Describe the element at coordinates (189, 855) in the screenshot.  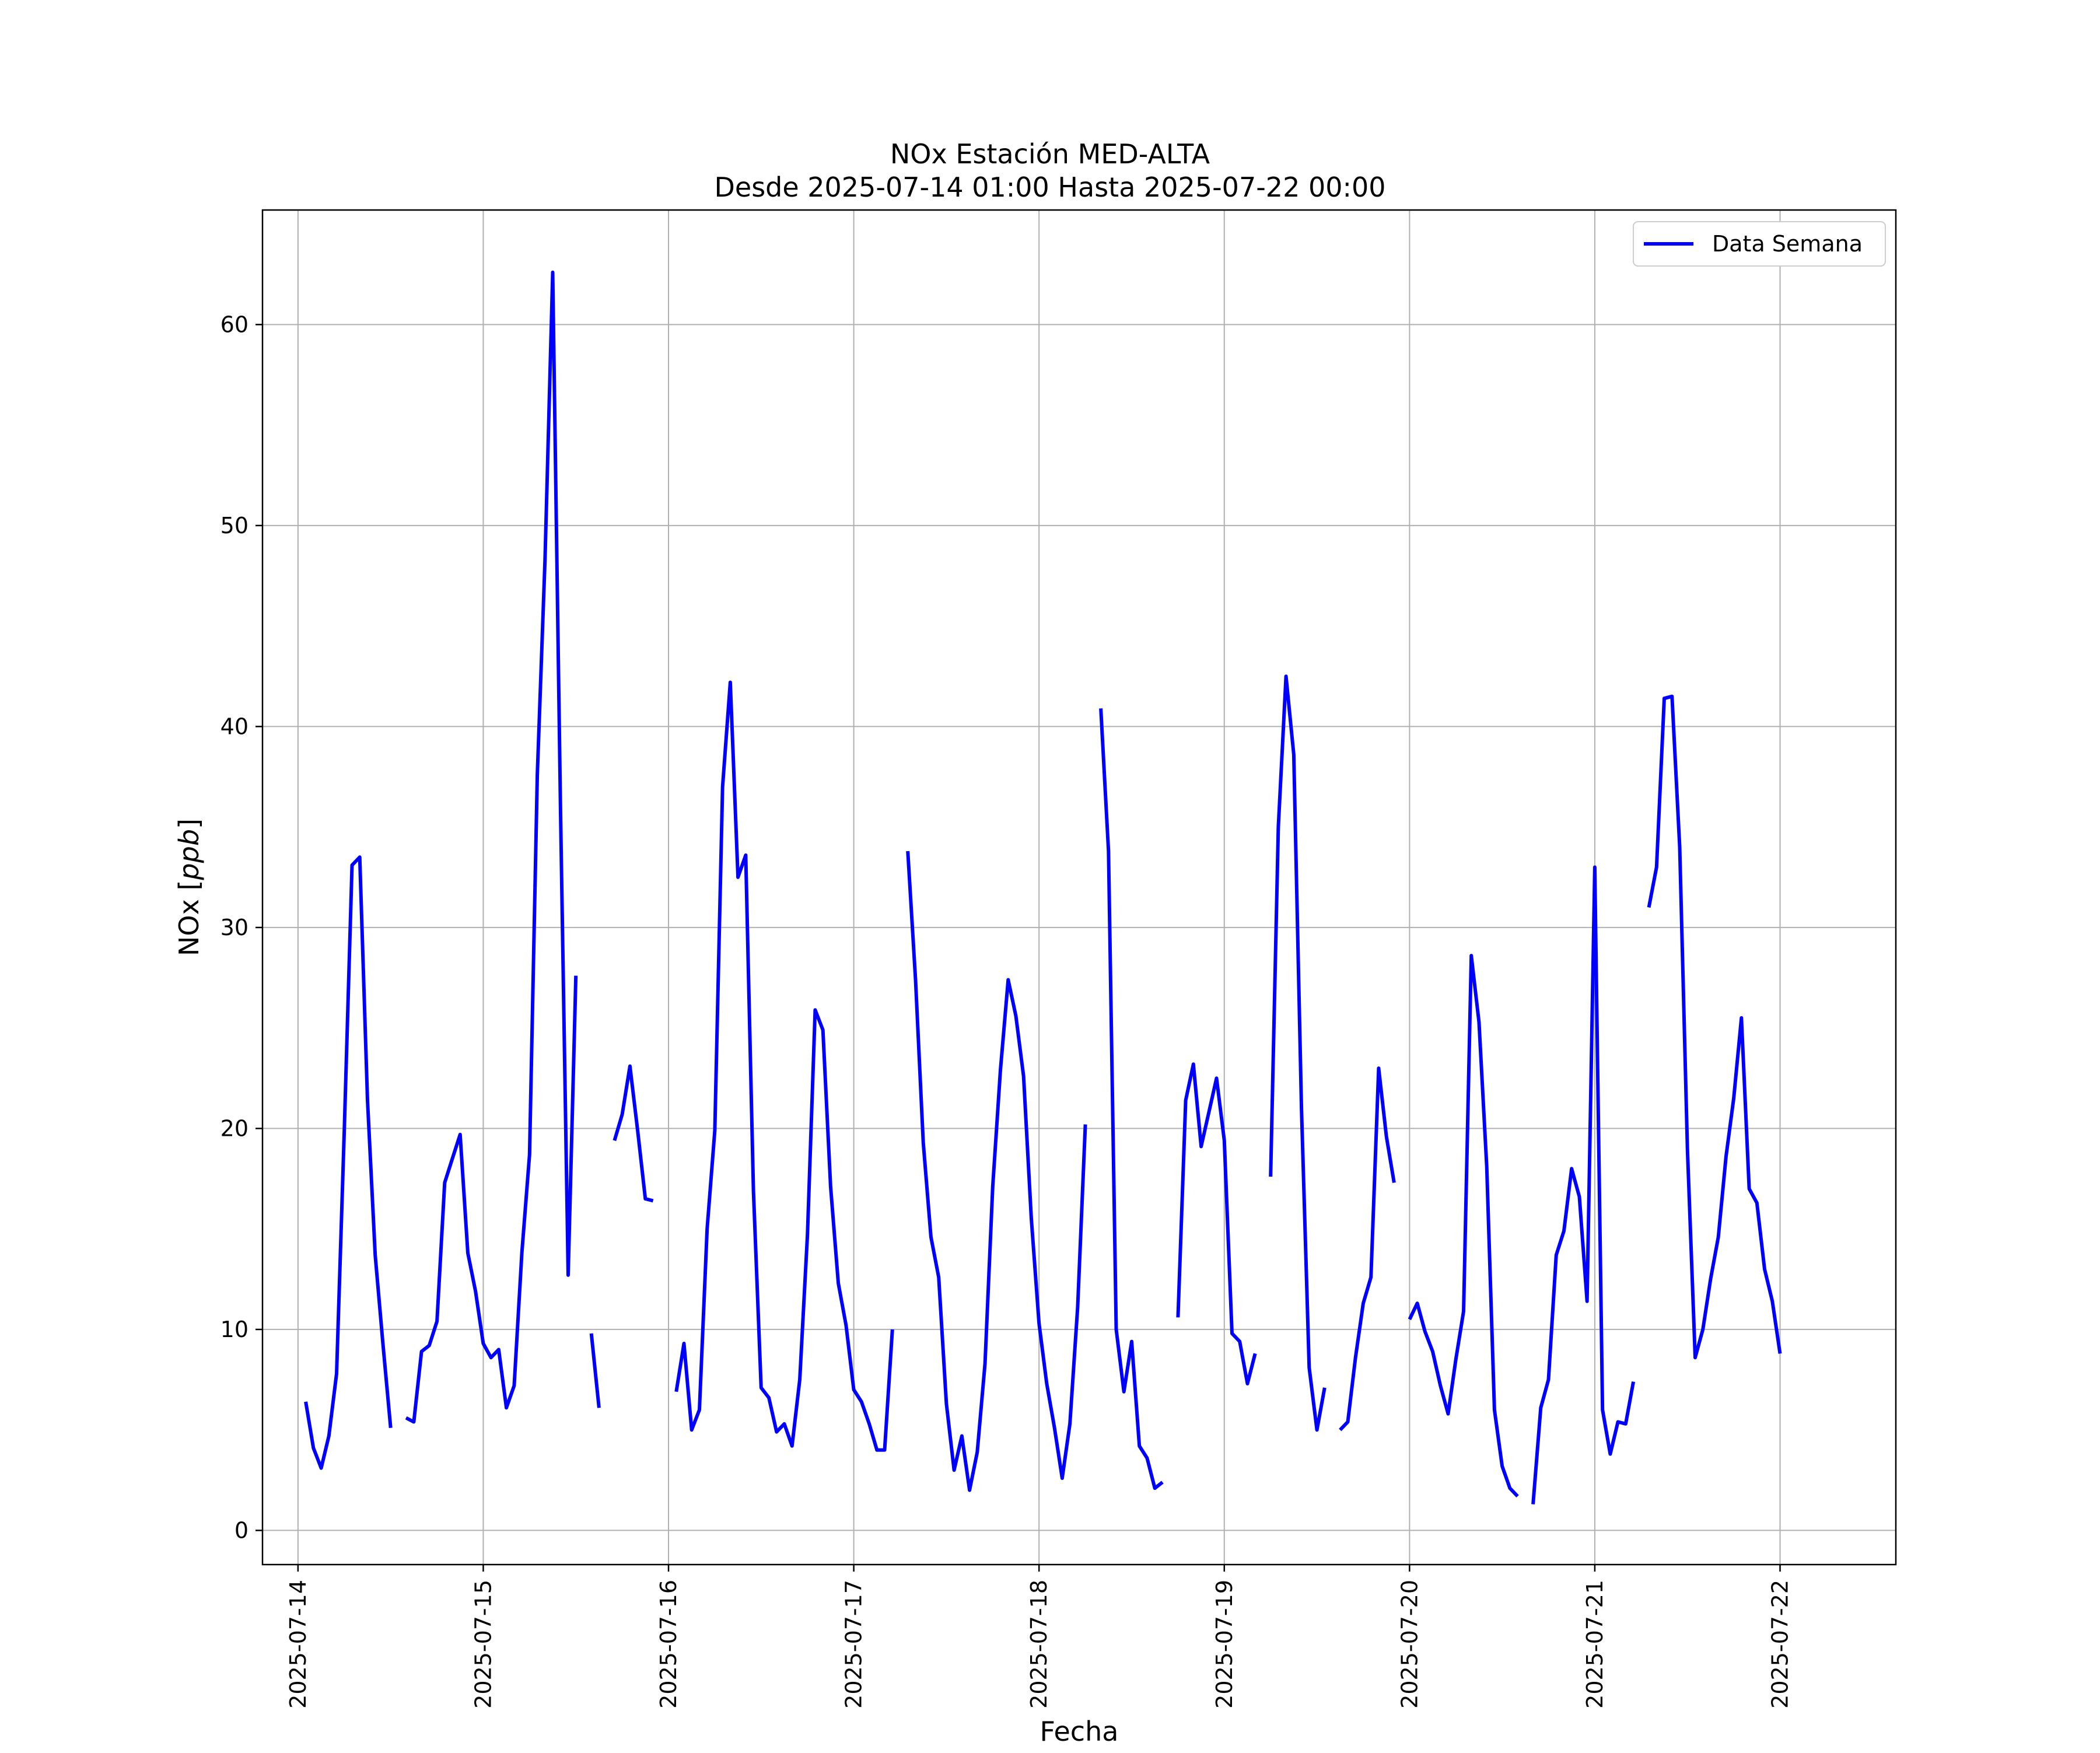
I see `y-axis-label-unit: ppb` at that location.